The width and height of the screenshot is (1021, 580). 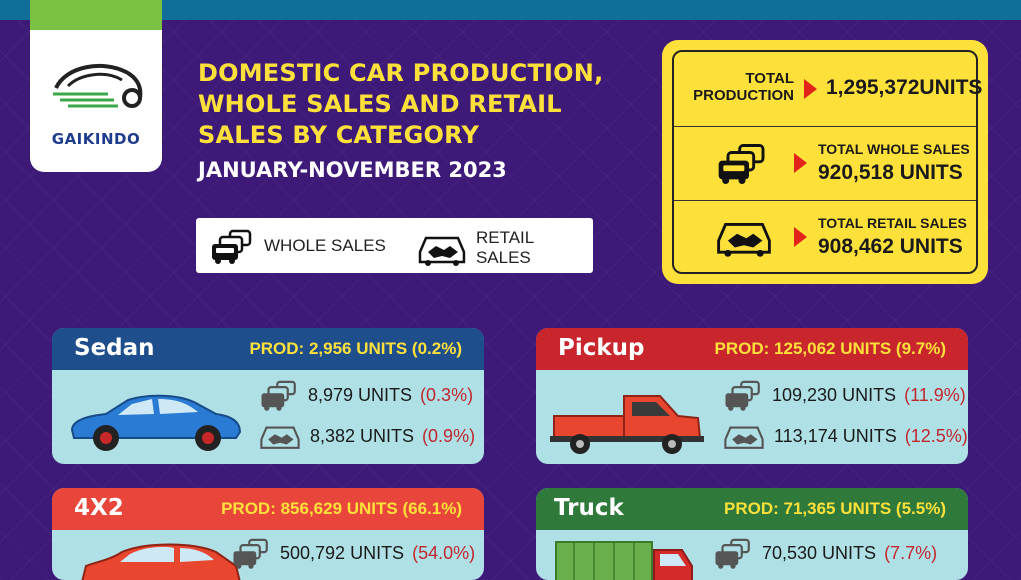 I want to click on legend-wholesales: WHOLE SALES, so click(x=297, y=246).